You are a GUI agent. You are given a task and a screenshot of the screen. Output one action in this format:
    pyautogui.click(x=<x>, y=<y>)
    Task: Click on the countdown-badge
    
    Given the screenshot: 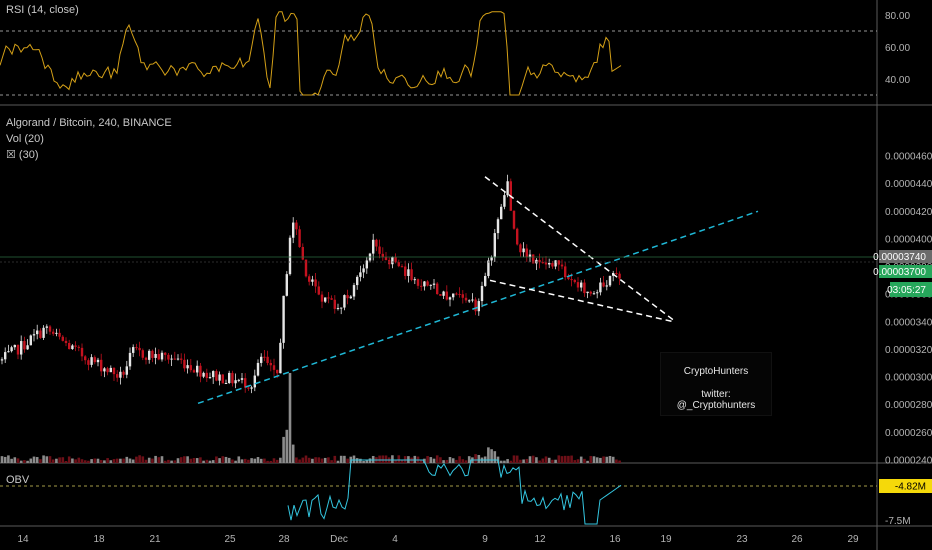 What is the action you would take?
    pyautogui.click(x=911, y=289)
    